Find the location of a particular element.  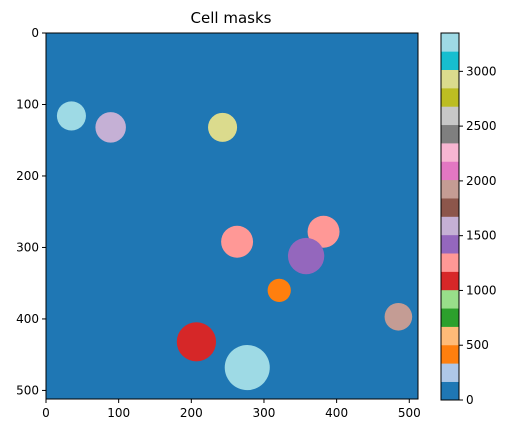

colorbar: 0 500 1000 1500 2000 2500 3000 is located at coordinates (468, 219).